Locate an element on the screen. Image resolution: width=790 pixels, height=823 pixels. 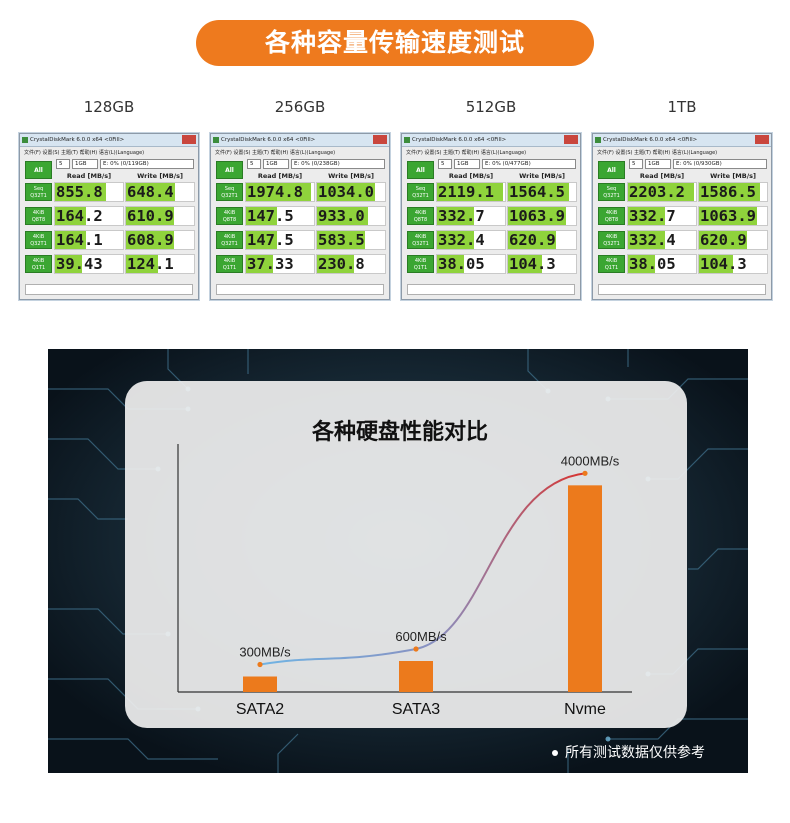
read-value-cell: 164.2 is located at coordinates (89, 216).